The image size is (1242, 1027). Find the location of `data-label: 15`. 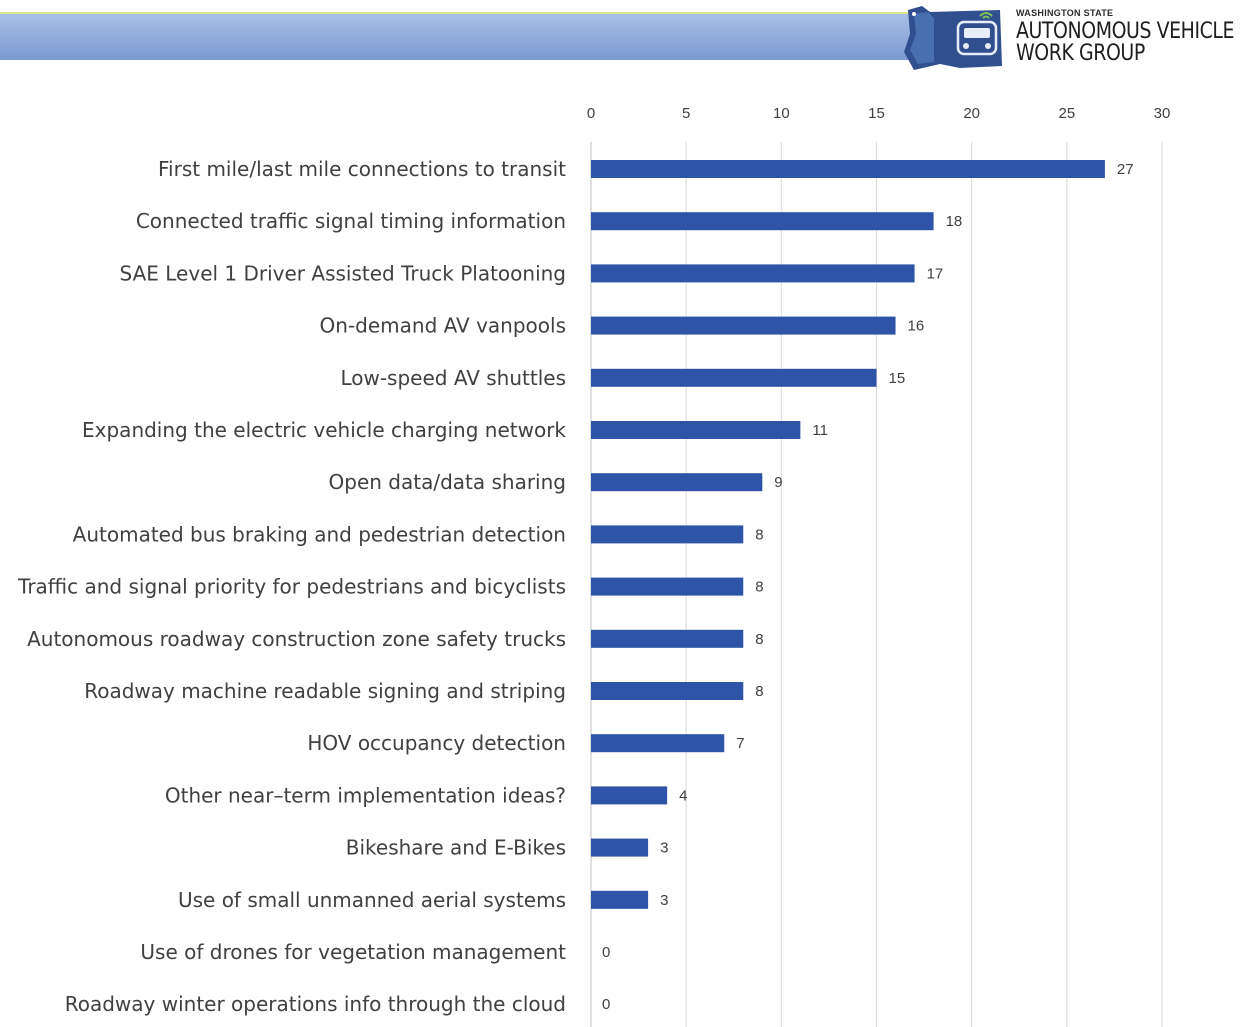

data-label: 15 is located at coordinates (897, 378).